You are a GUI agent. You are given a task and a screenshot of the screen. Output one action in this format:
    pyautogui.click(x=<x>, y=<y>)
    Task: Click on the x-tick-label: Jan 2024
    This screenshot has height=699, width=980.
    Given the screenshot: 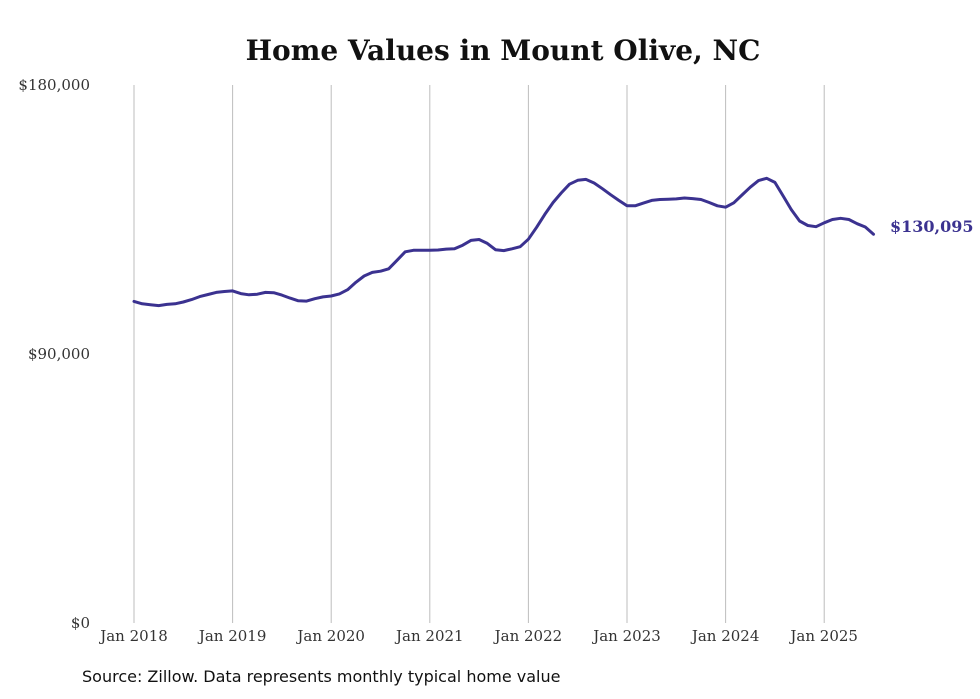 What is the action you would take?
    pyautogui.click(x=725, y=636)
    